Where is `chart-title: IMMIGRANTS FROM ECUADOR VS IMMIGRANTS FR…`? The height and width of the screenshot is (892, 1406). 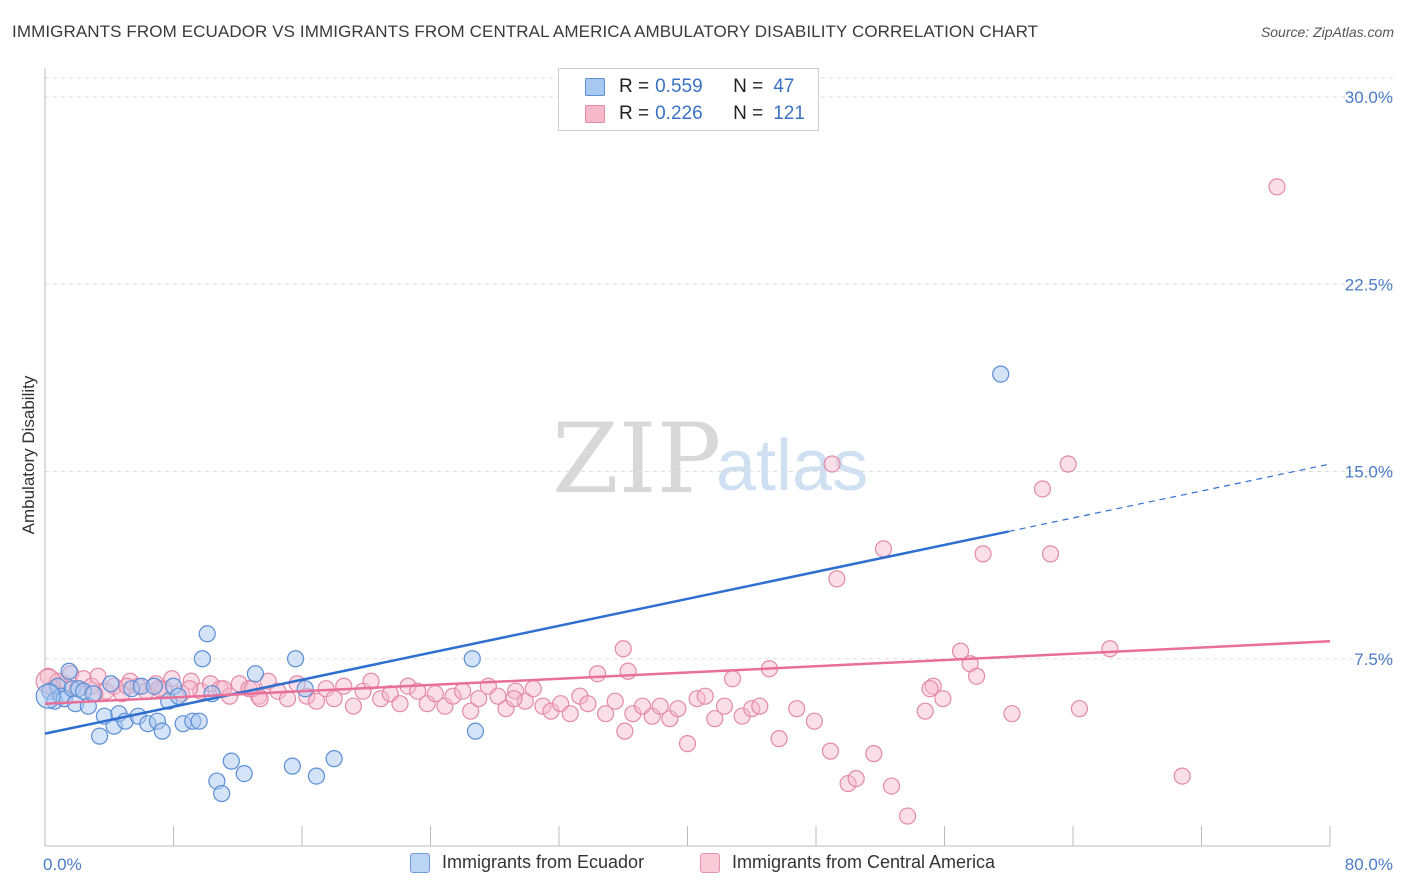
chart-title: IMMIGRANTS FROM ECUADOR VS IMMIGRANTS FR… is located at coordinates (525, 31).